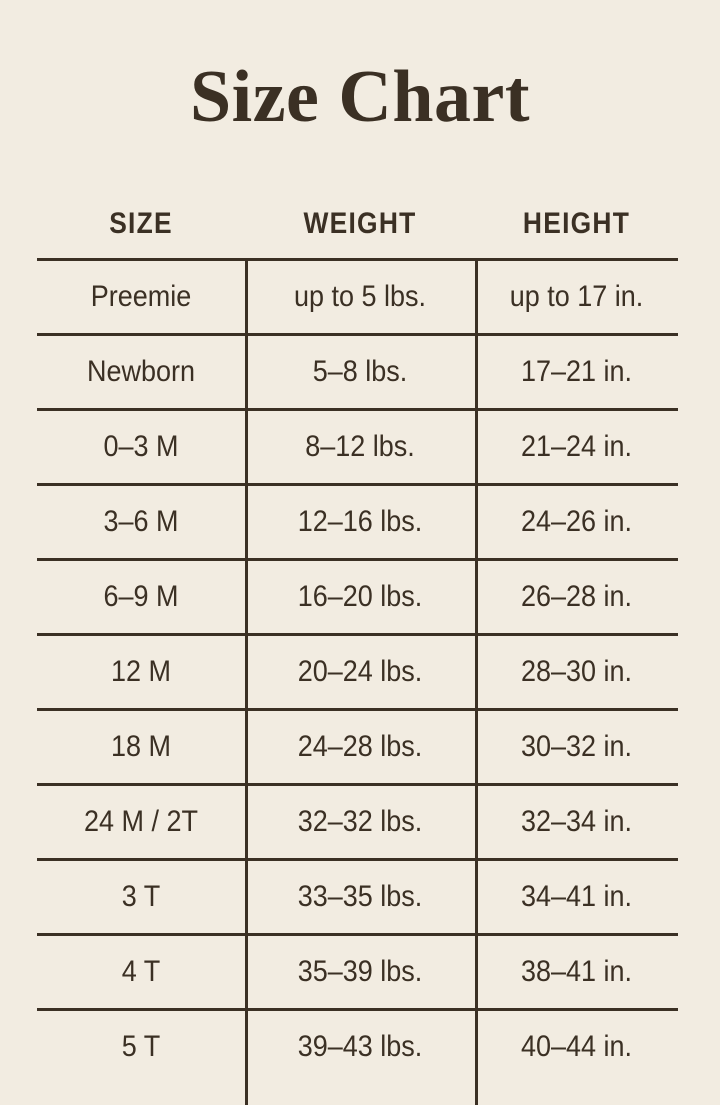 The width and height of the screenshot is (720, 1105). I want to click on cell-weight: 24–28 lbs., so click(360, 746).